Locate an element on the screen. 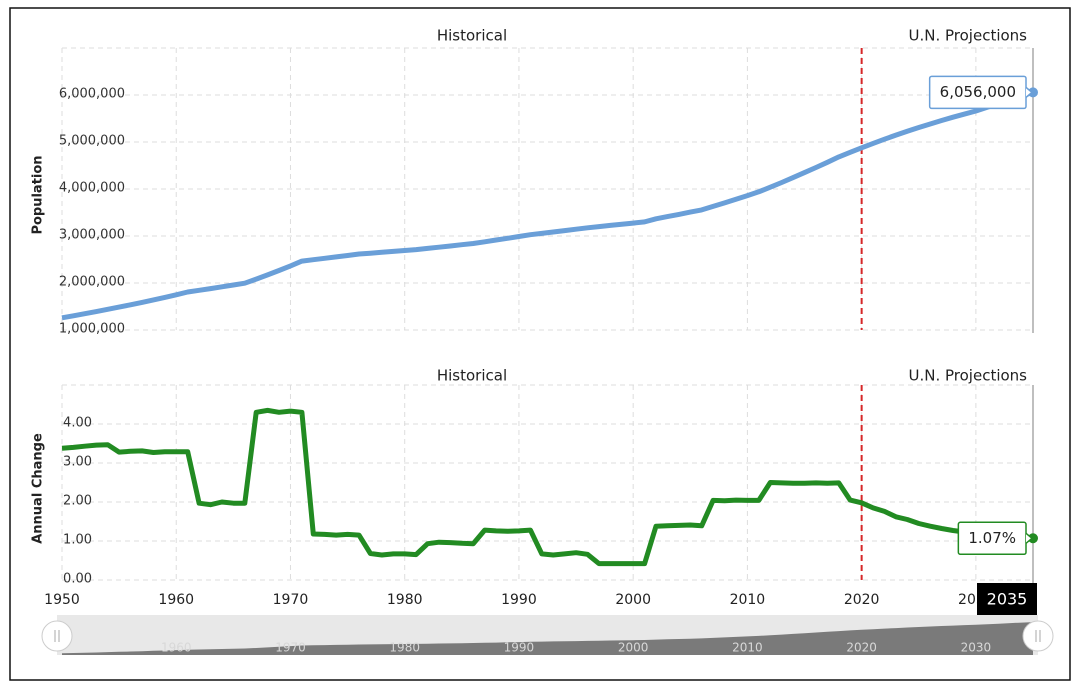  x-hover-box is located at coordinates (1007, 599).